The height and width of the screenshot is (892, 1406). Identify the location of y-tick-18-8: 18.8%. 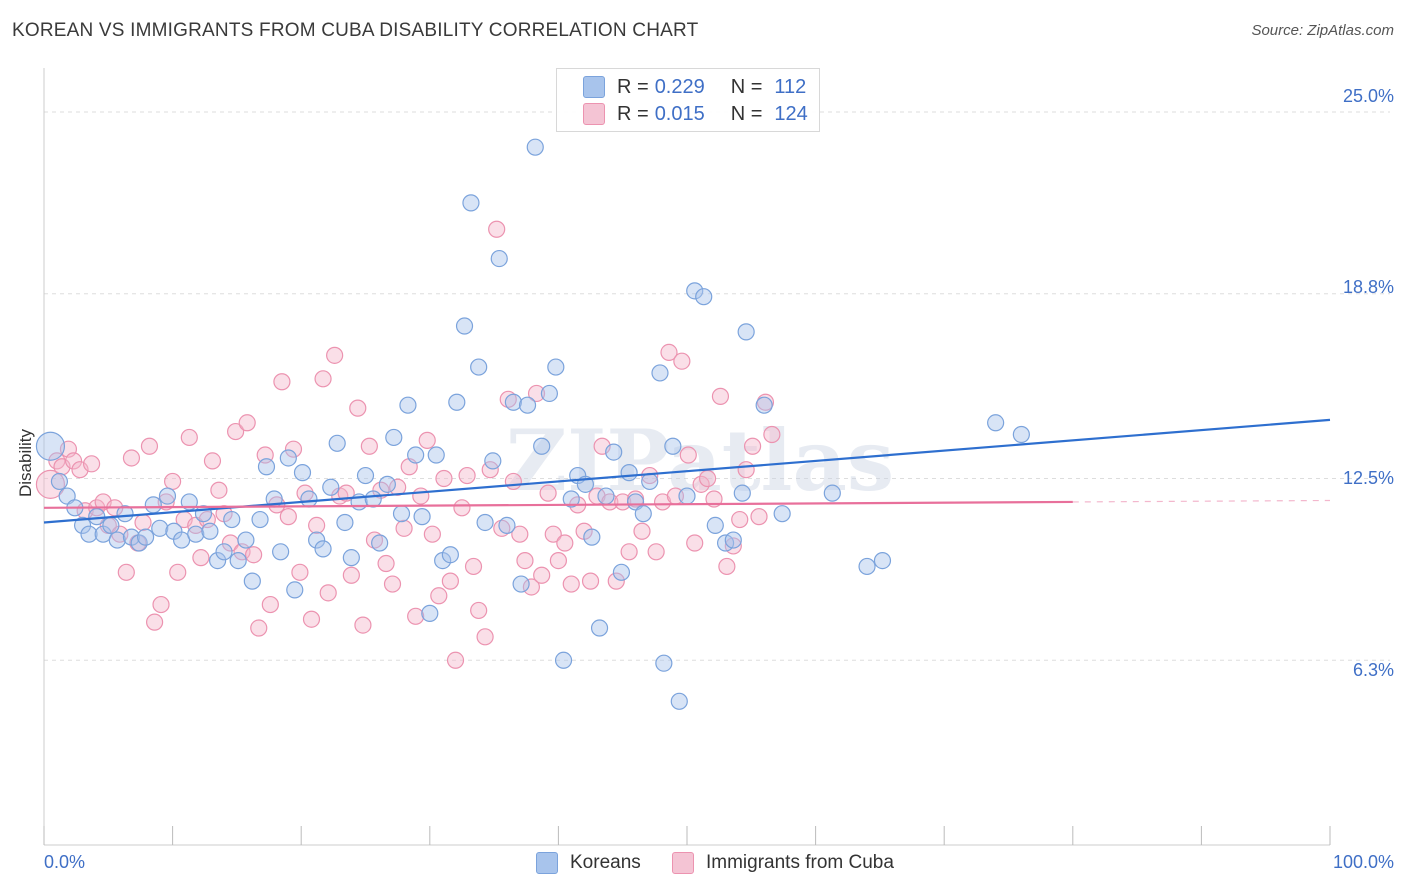
(1368, 287).